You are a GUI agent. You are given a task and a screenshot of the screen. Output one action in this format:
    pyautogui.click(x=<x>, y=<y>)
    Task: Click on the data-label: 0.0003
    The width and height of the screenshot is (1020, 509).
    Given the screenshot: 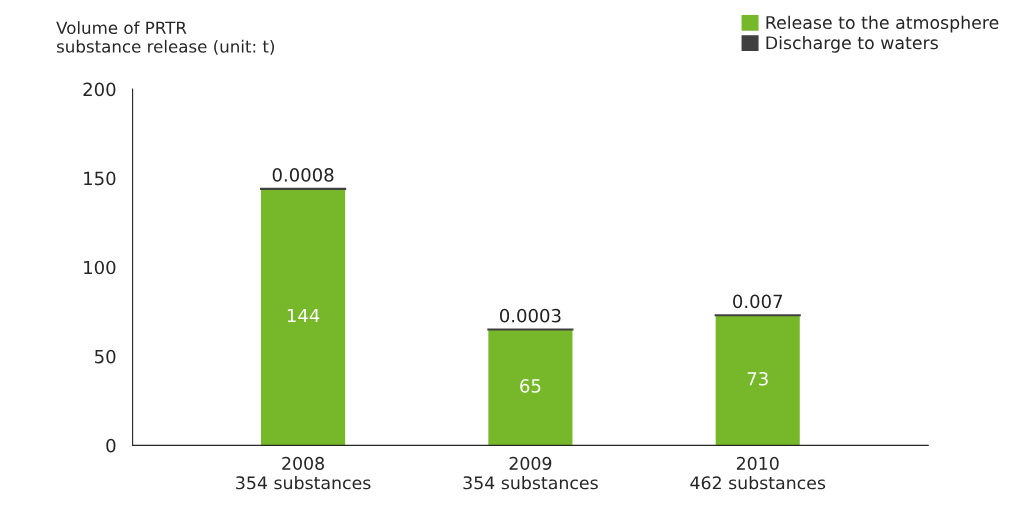 What is the action you would take?
    pyautogui.click(x=530, y=315)
    